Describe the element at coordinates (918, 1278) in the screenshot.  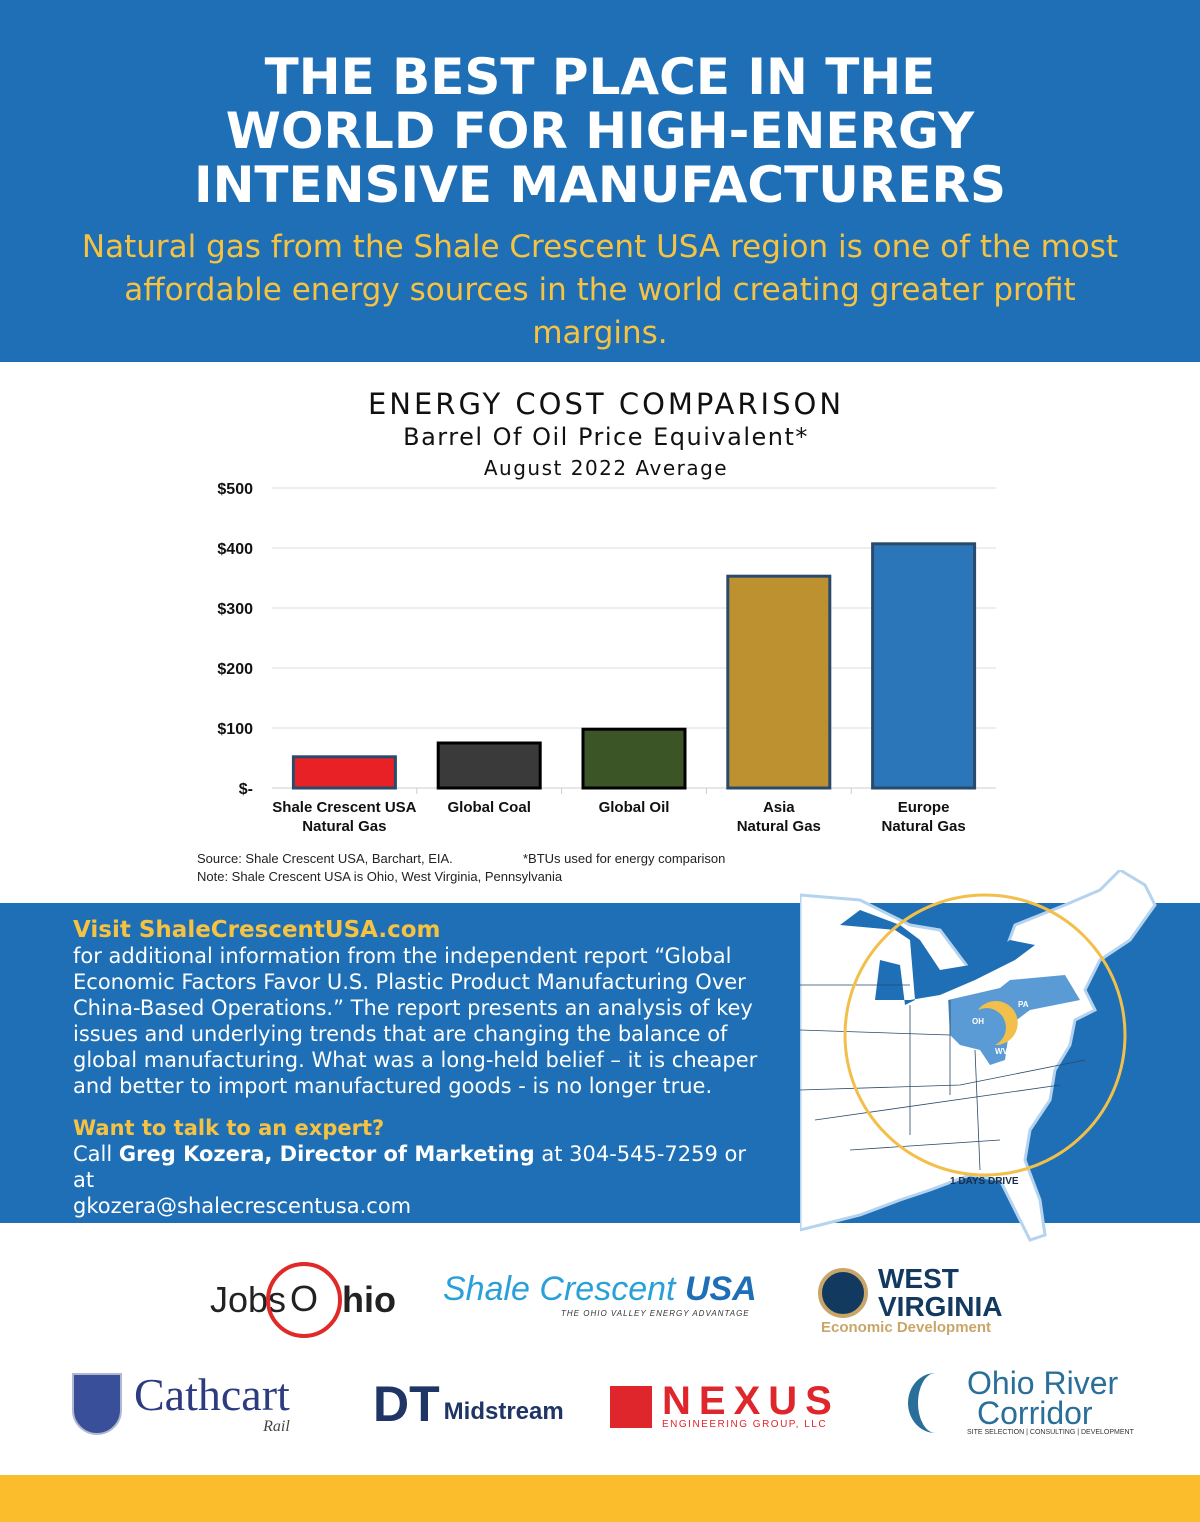
I see `logo-text: WEST` at that location.